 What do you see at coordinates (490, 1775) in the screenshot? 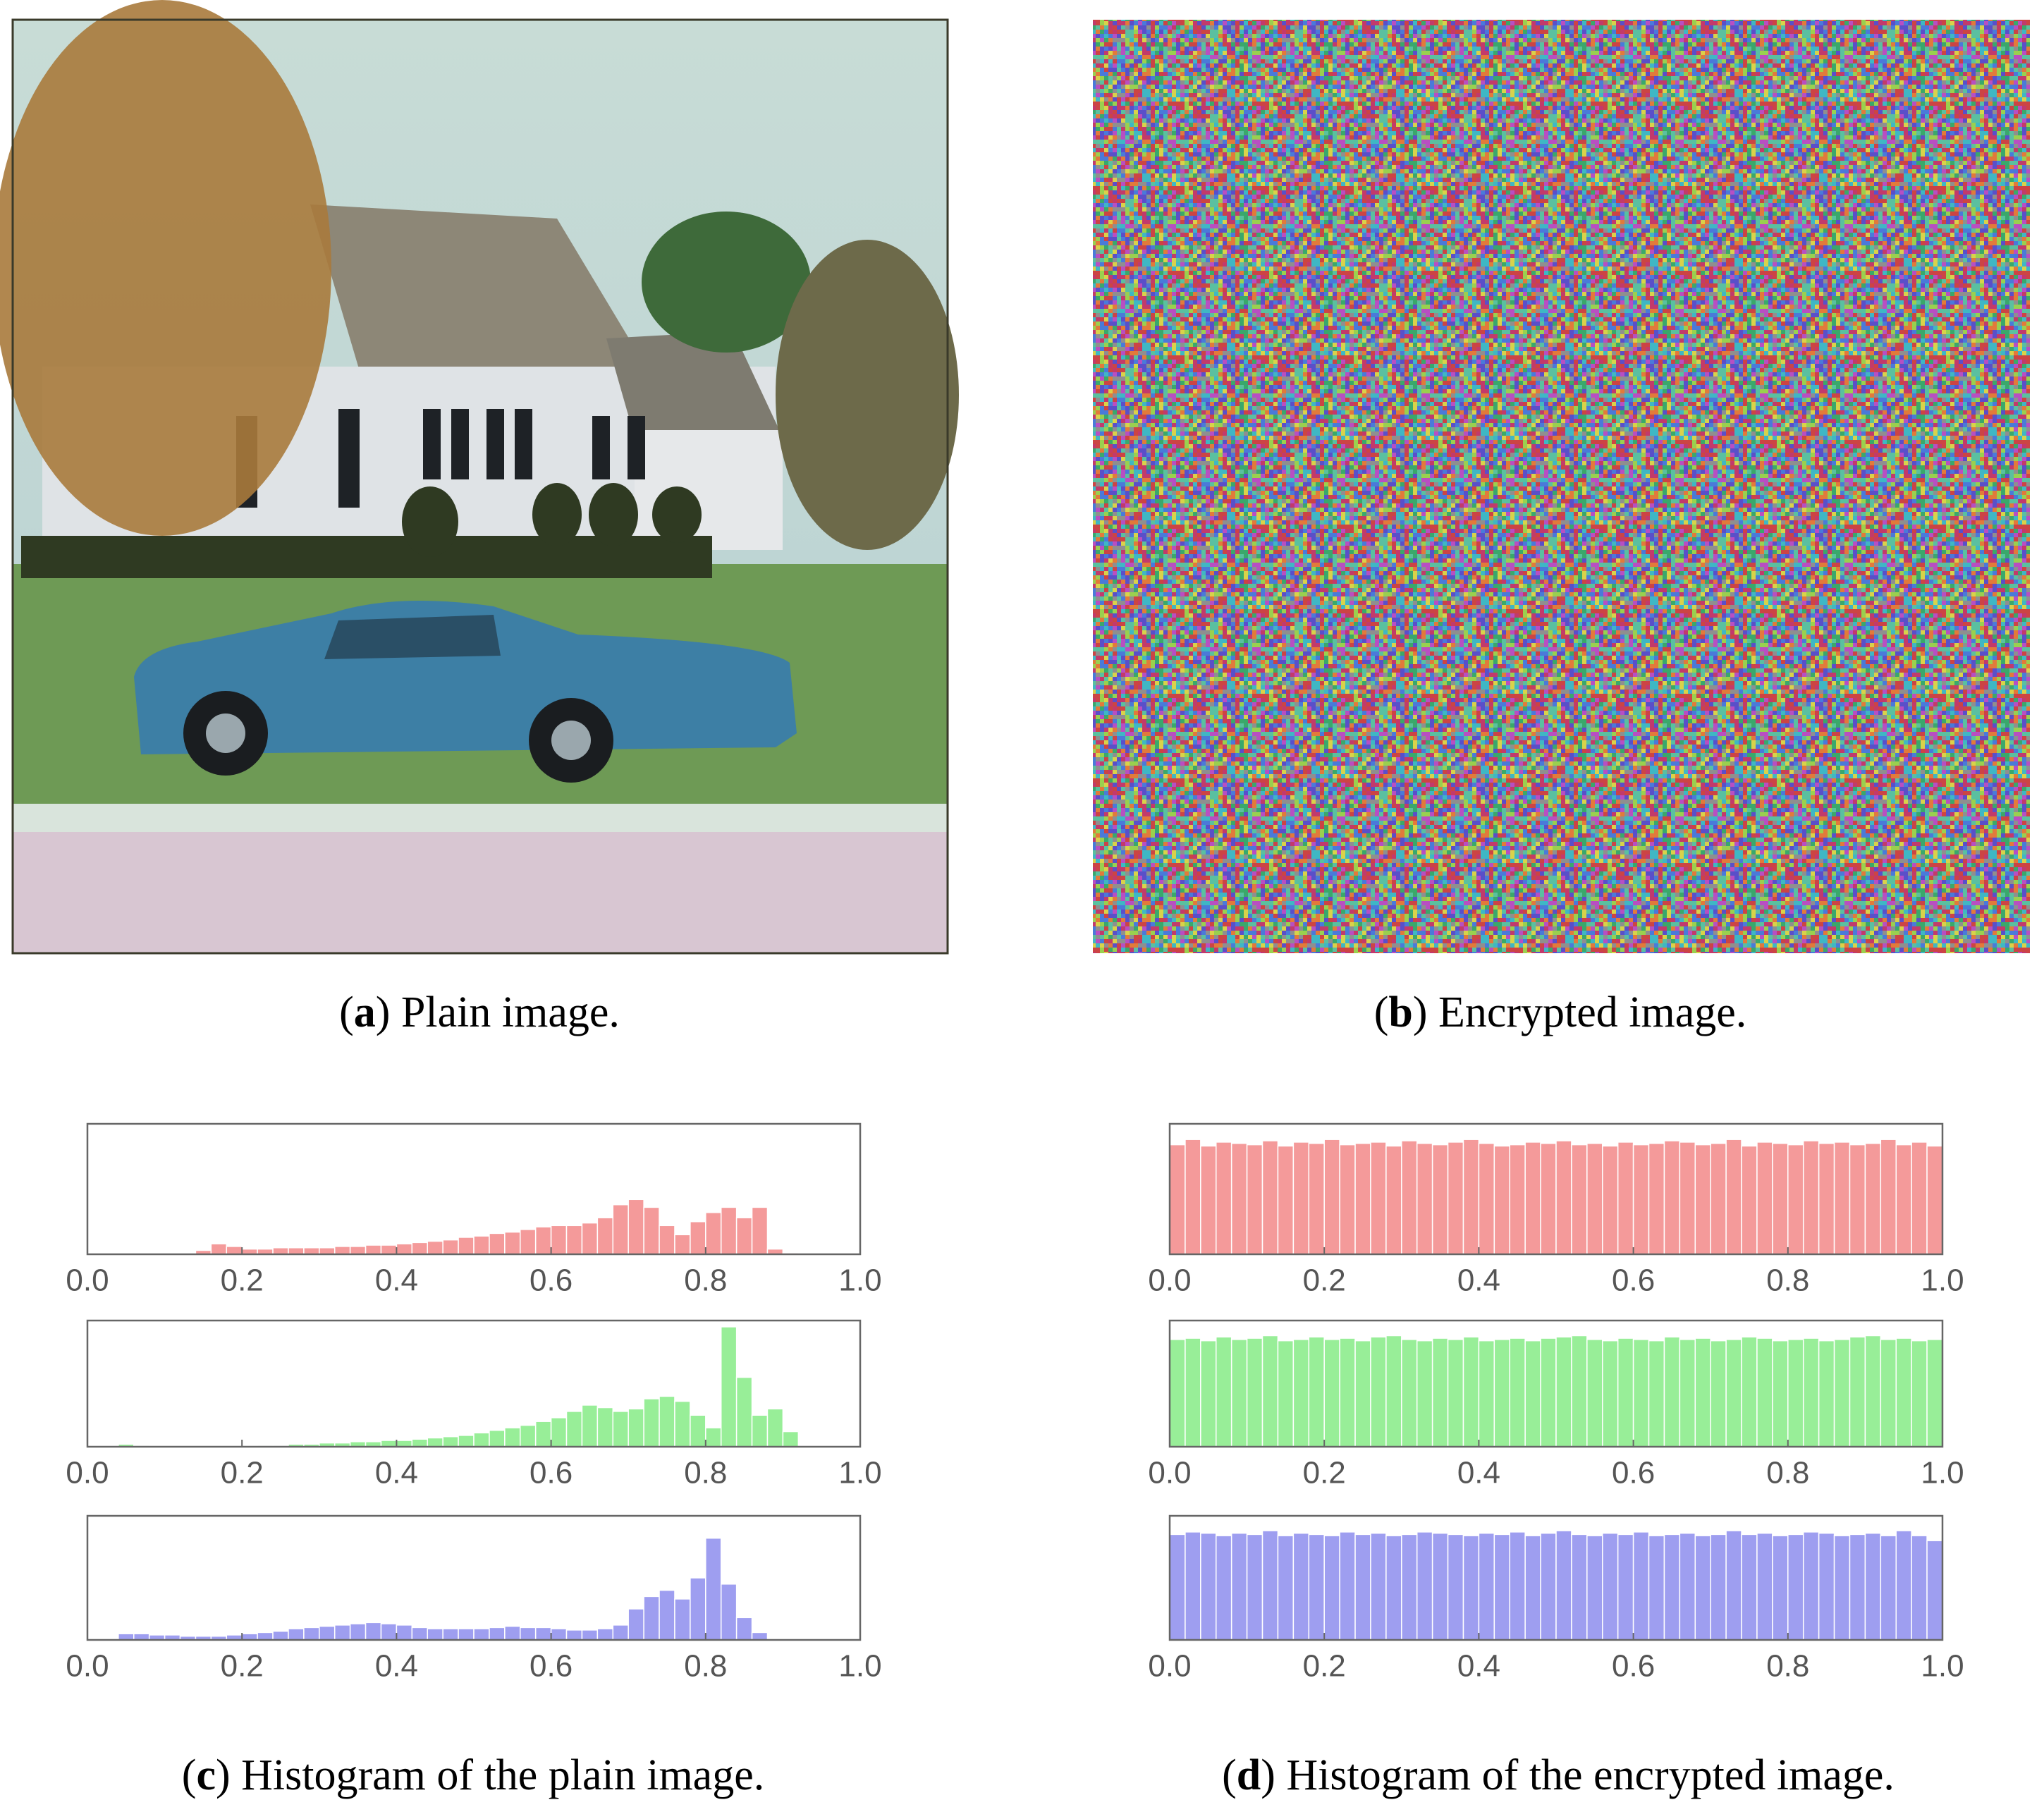
I see `caption-text: ) Histogram of the plain image.` at bounding box center [490, 1775].